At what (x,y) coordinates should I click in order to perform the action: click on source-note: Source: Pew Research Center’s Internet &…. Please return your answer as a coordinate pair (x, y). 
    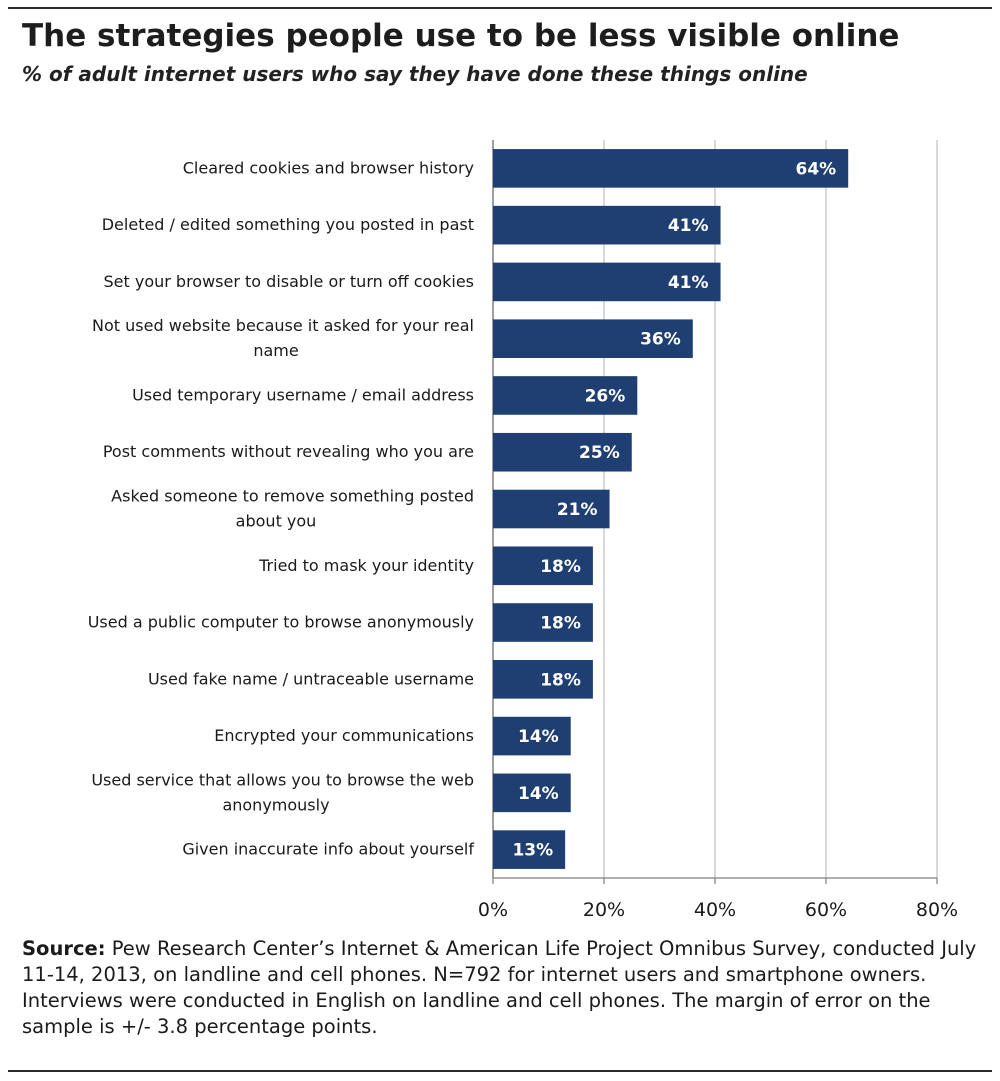
    Looking at the image, I should click on (502, 988).